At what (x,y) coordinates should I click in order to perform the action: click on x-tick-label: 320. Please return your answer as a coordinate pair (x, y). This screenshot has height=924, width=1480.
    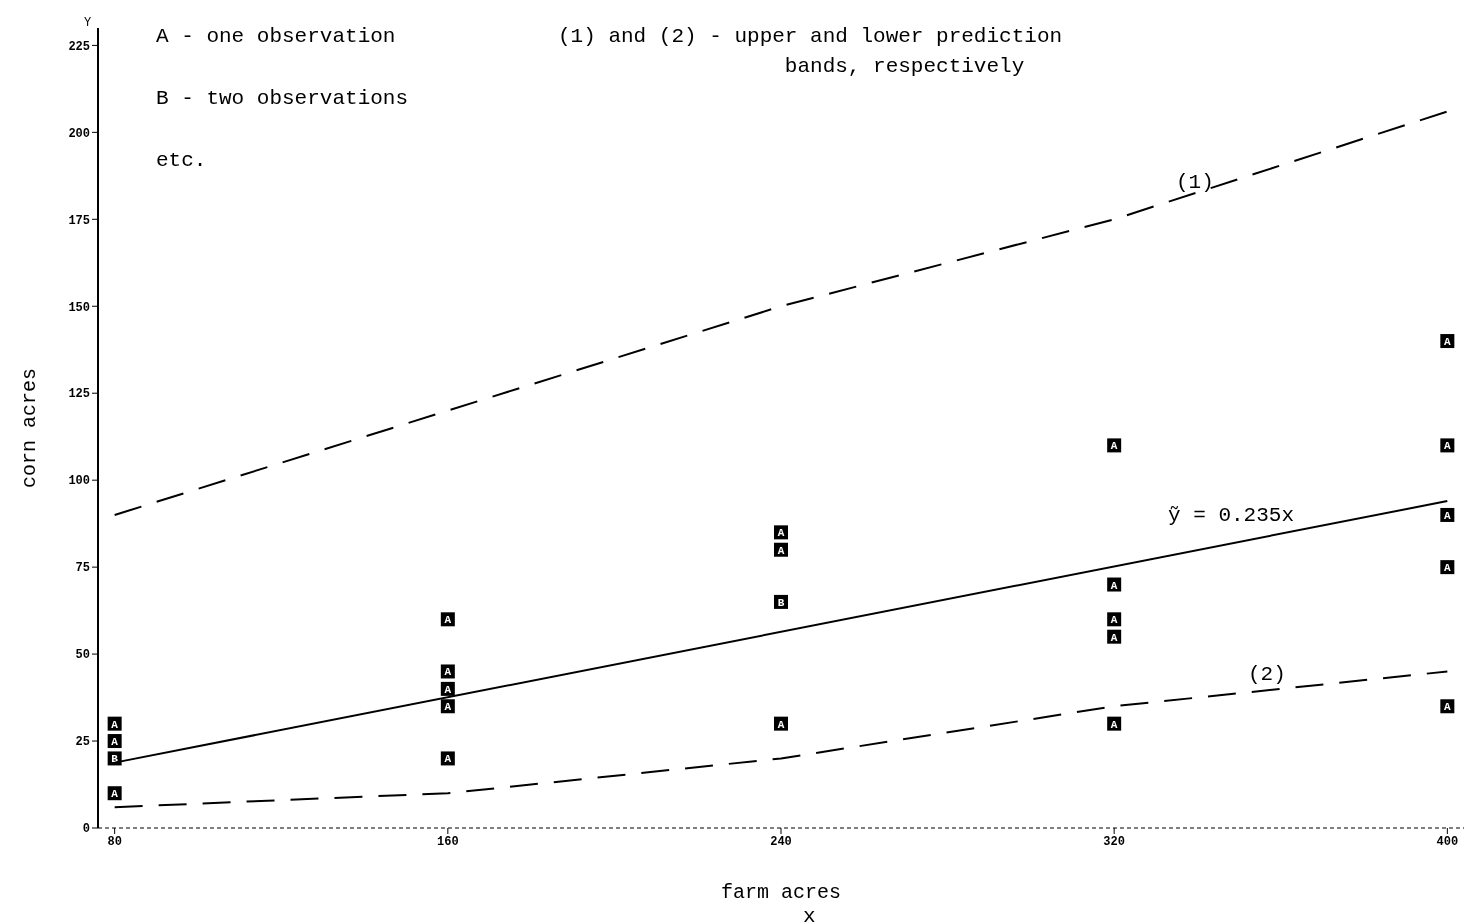
    Looking at the image, I should click on (1114, 841).